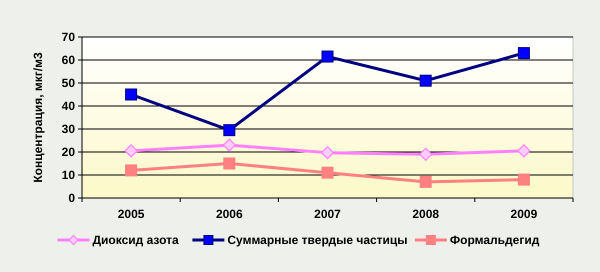 The height and width of the screenshot is (272, 600). What do you see at coordinates (328, 214) in the screenshot?
I see `x-tick-label: 2007` at bounding box center [328, 214].